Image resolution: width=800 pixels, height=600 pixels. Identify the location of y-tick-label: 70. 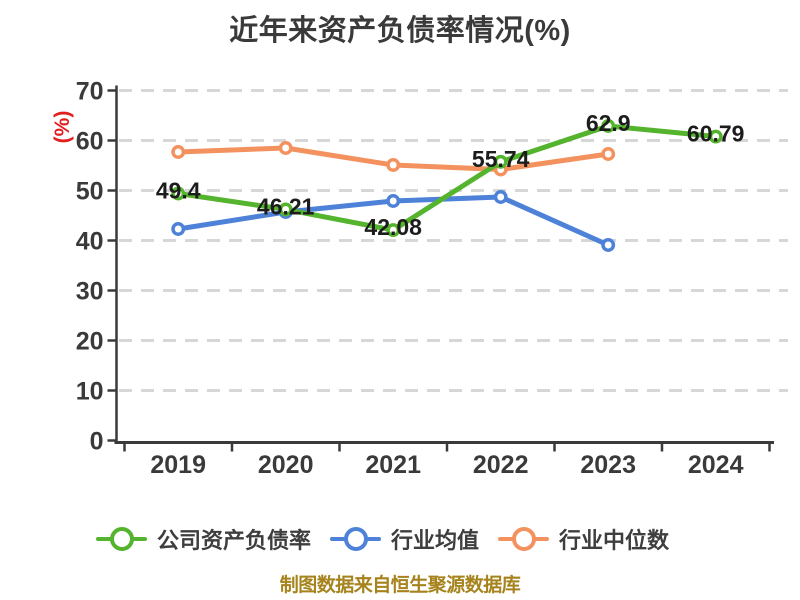
(90, 92).